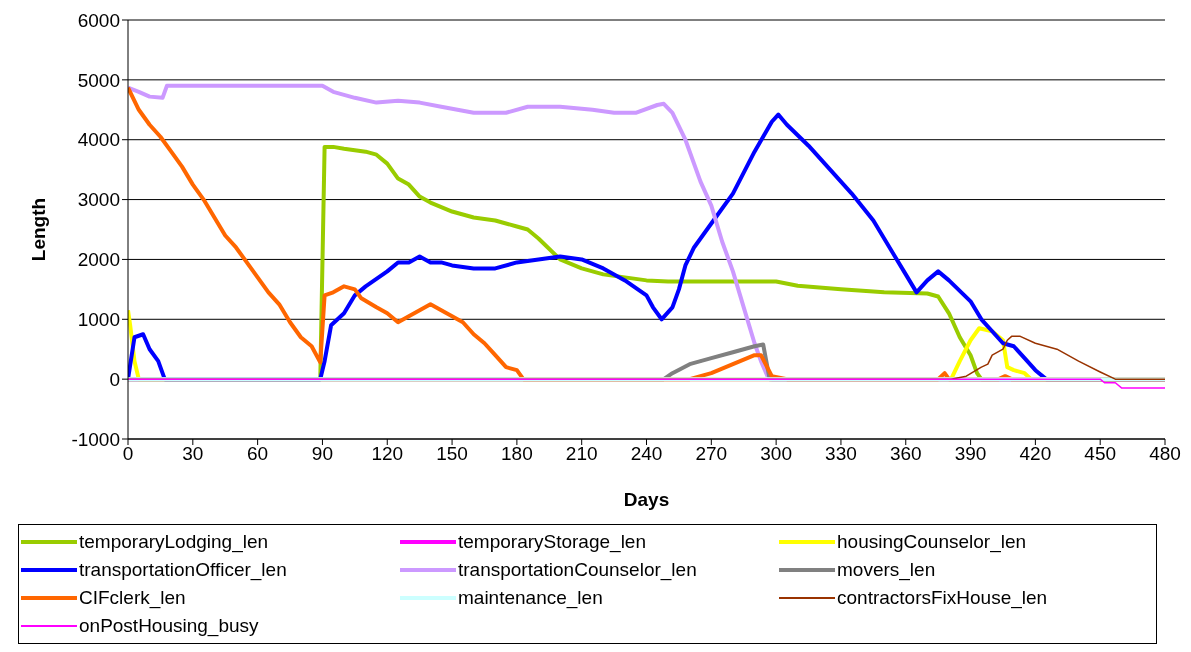  What do you see at coordinates (98, 80) in the screenshot?
I see `y-tick-label: 5000` at bounding box center [98, 80].